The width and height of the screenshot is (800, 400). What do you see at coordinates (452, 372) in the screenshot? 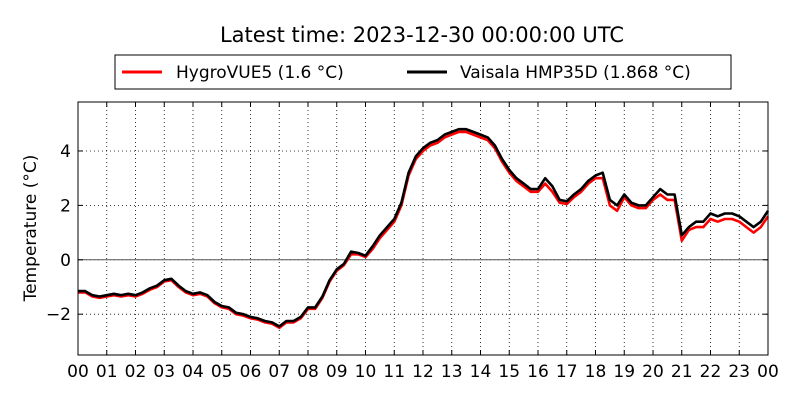
I see `x-tick-label: 13` at bounding box center [452, 372].